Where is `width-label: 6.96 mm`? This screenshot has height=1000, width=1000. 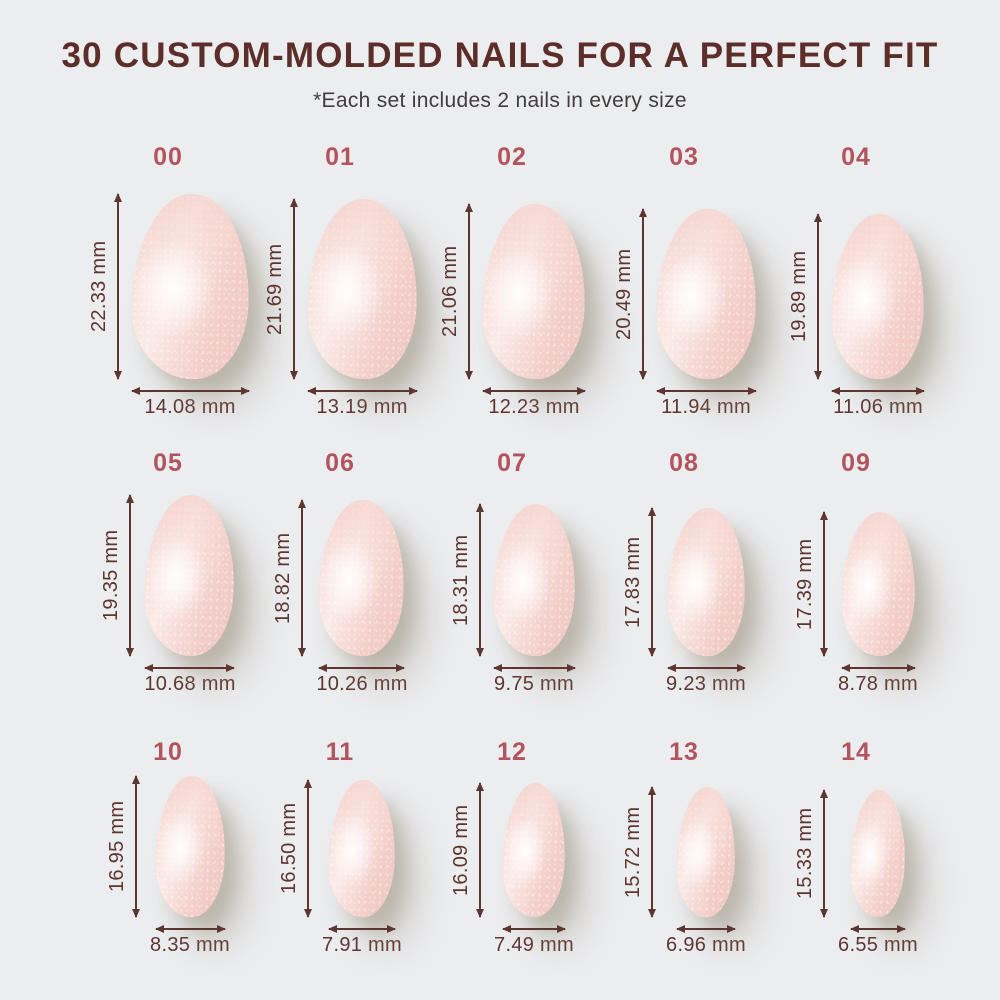
width-label: 6.96 mm is located at coordinates (706, 945).